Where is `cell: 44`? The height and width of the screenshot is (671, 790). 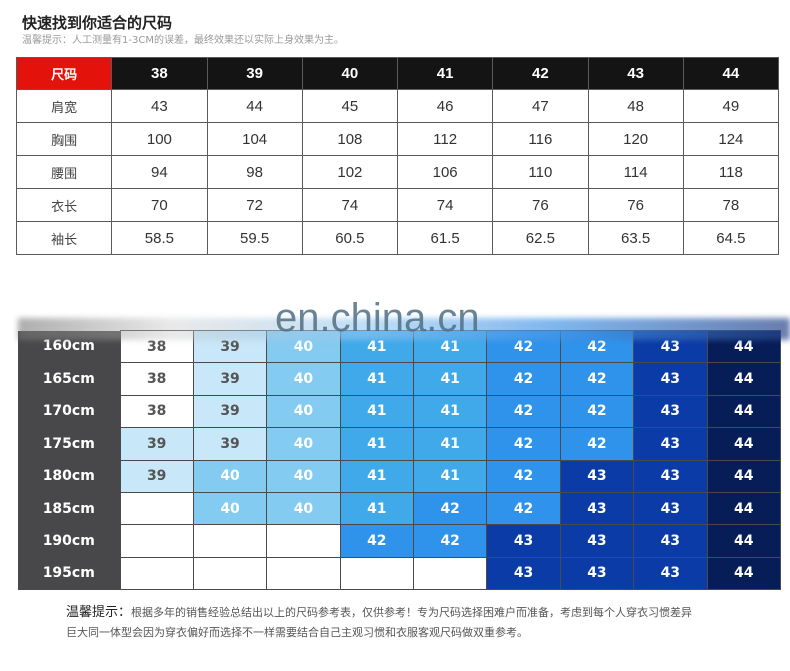
cell: 44 is located at coordinates (254, 106).